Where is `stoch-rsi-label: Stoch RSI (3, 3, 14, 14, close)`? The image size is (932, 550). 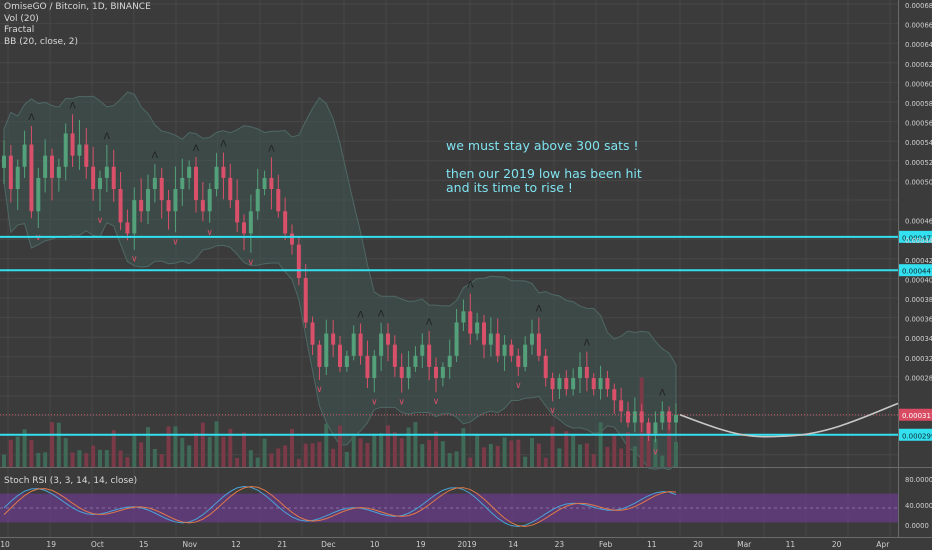
stoch-rsi-label: Stoch RSI (3, 3, 14, 14, close) is located at coordinates (71, 481).